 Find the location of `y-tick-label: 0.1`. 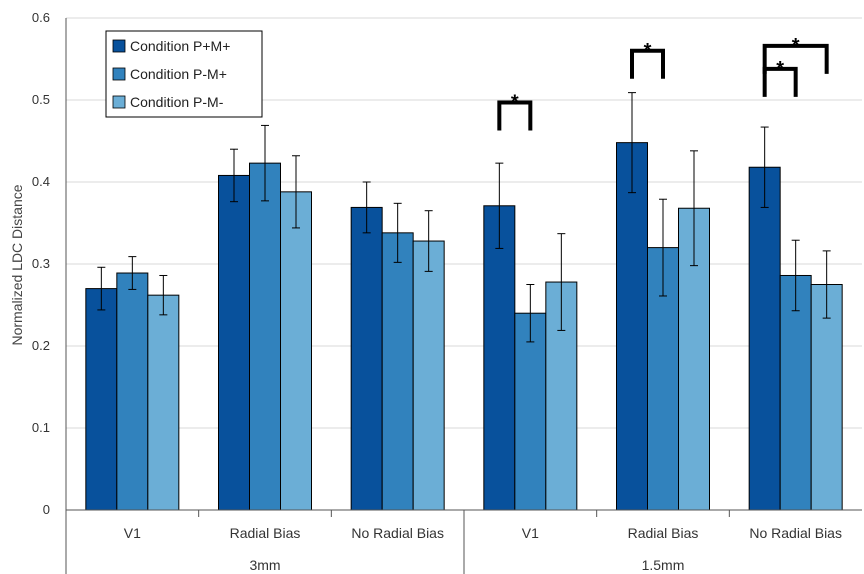

y-tick-label: 0.1 is located at coordinates (41, 427).